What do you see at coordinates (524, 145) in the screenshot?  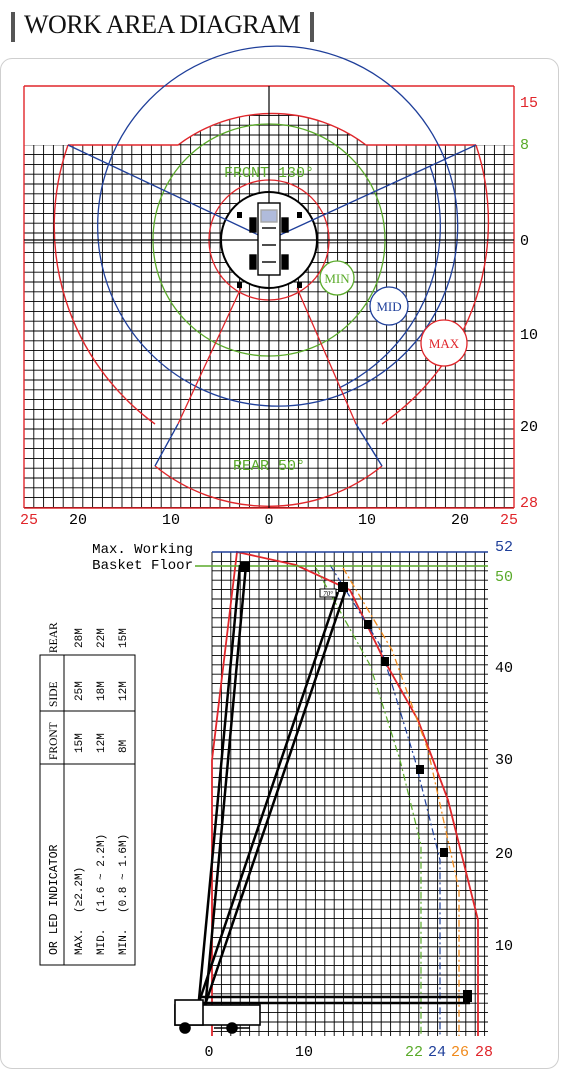 I see `scale-8: 8` at bounding box center [524, 145].